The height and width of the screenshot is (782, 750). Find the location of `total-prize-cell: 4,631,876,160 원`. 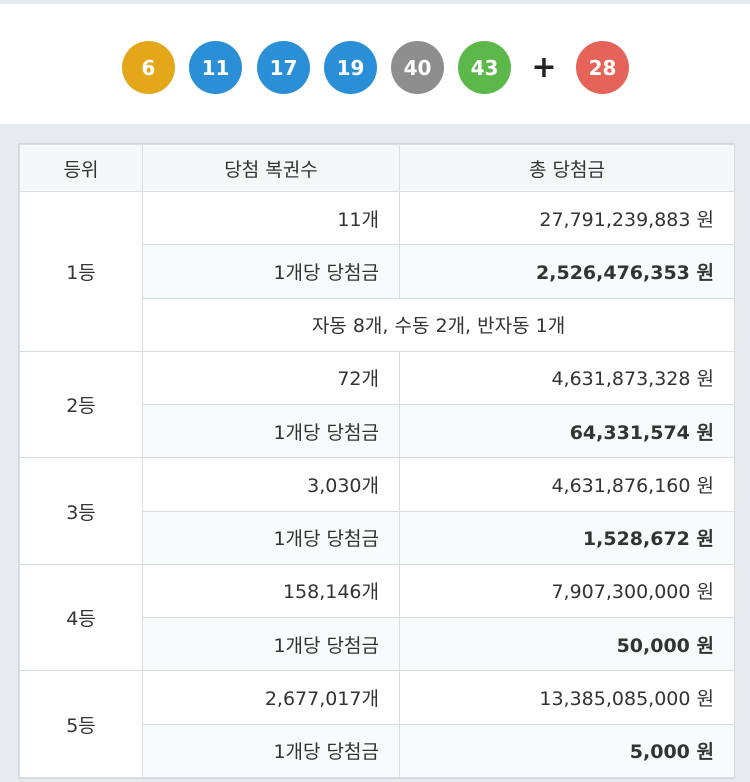

total-prize-cell: 4,631,876,160 원 is located at coordinates (567, 484).